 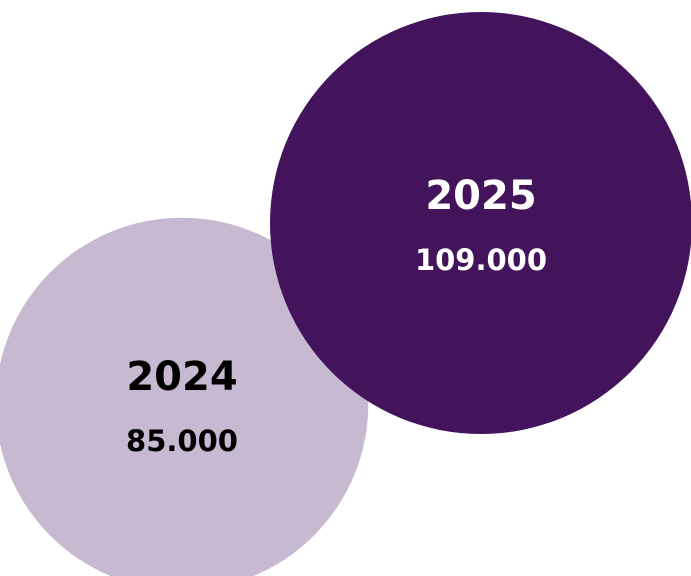 What do you see at coordinates (181, 377) in the screenshot?
I see `bubble-2024-year-label: 2024` at bounding box center [181, 377].